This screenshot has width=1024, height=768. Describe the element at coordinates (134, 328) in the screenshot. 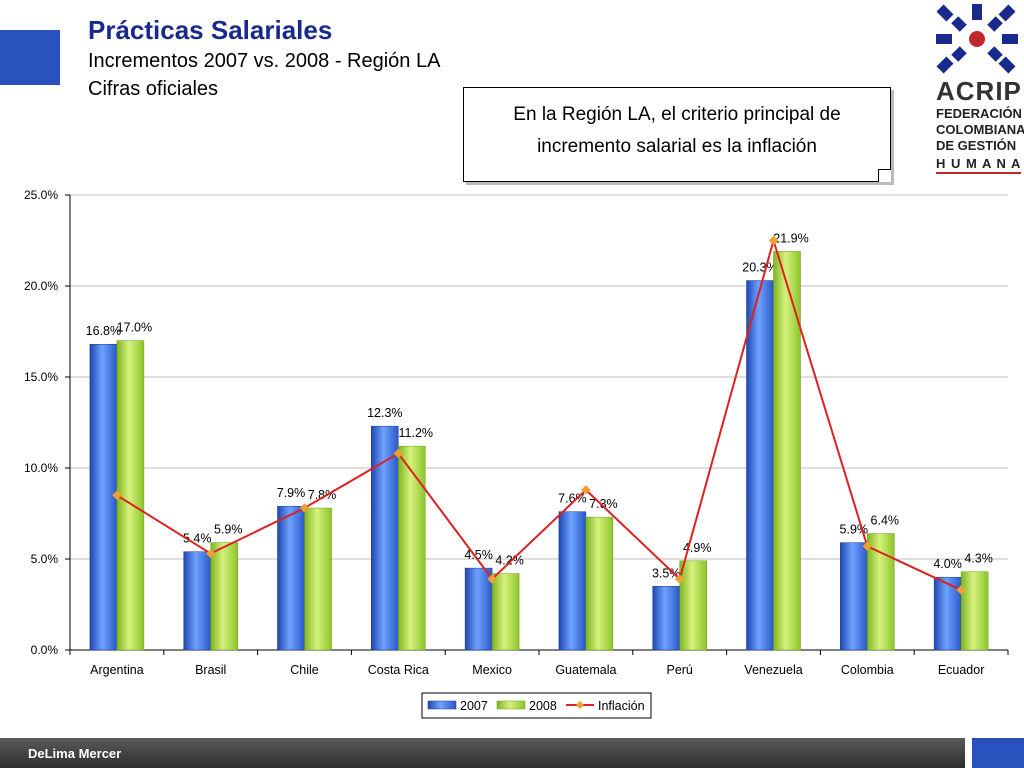

I see `data-label-2008: 17.0%` at that location.